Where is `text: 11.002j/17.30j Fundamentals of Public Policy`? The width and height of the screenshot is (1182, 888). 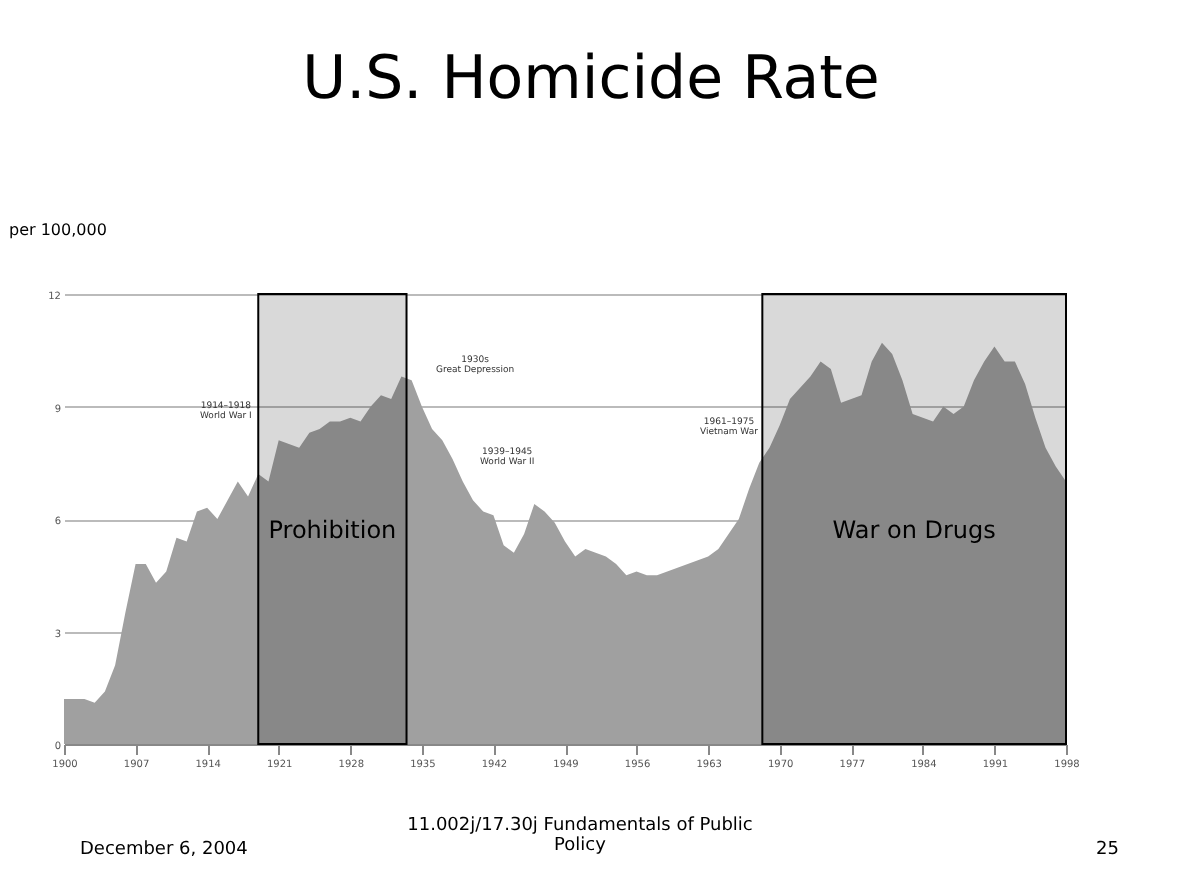
text: 11.002j/17.30j Fundamentals of Public Policy is located at coordinates (580, 836).